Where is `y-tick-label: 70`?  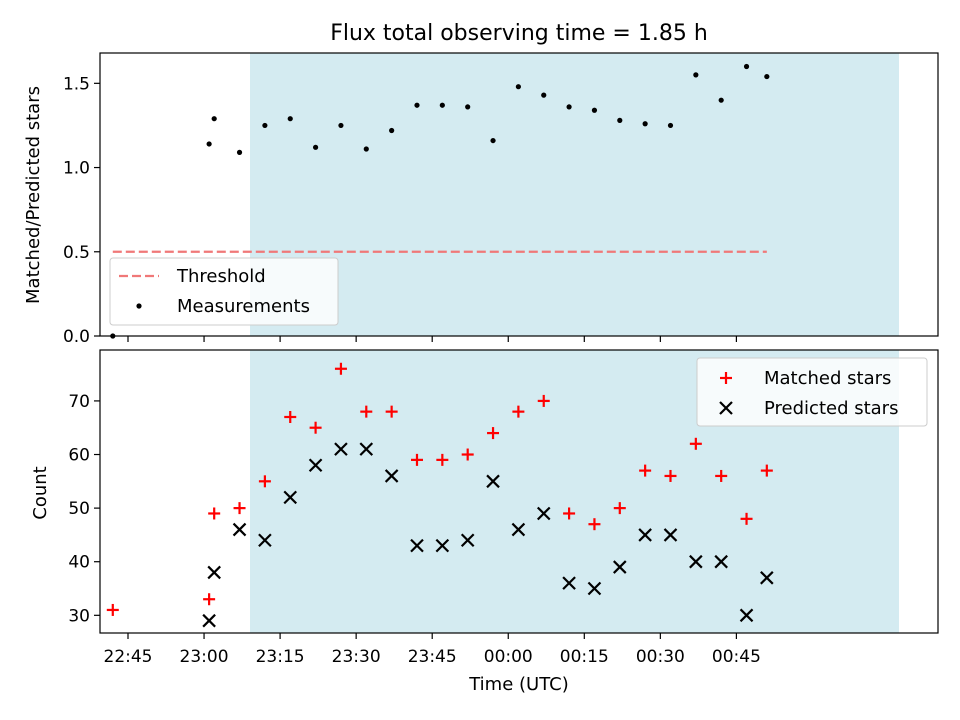
y-tick-label: 70 is located at coordinates (79, 402).